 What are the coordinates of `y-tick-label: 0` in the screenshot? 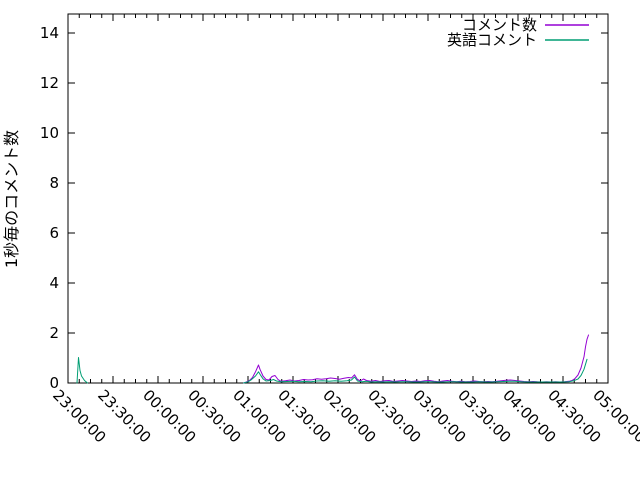 It's located at (54, 383).